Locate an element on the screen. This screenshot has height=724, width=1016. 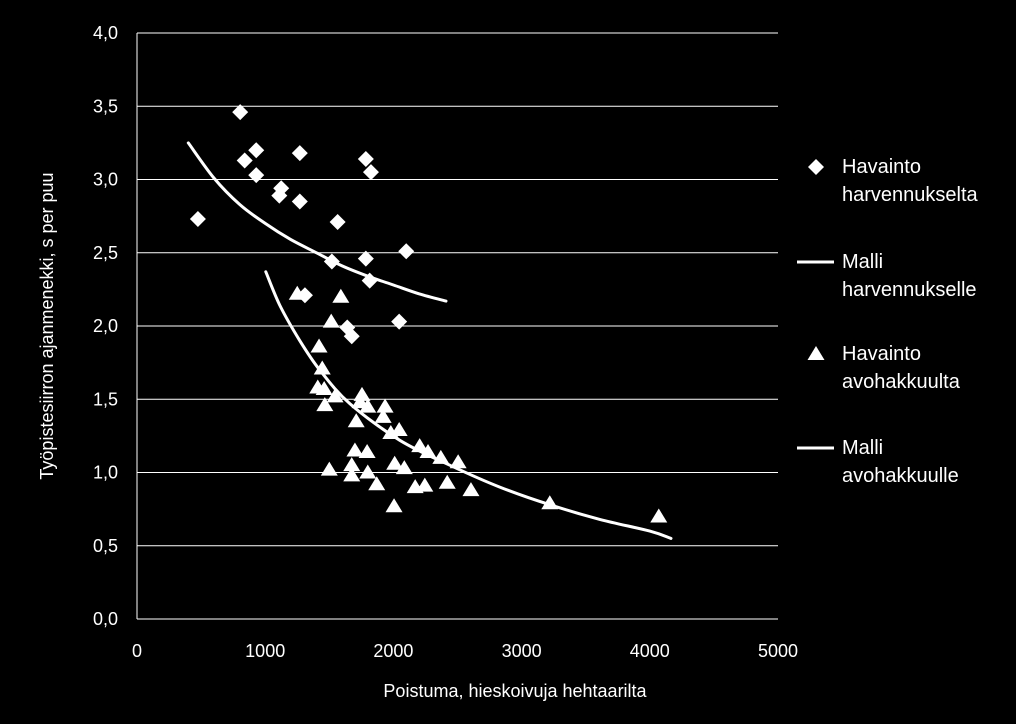
y-tick-labels: 0,0 0,5 1,0 1,5 2,0 2,5 3,0 3,5 4,0 is located at coordinates (105, 326).